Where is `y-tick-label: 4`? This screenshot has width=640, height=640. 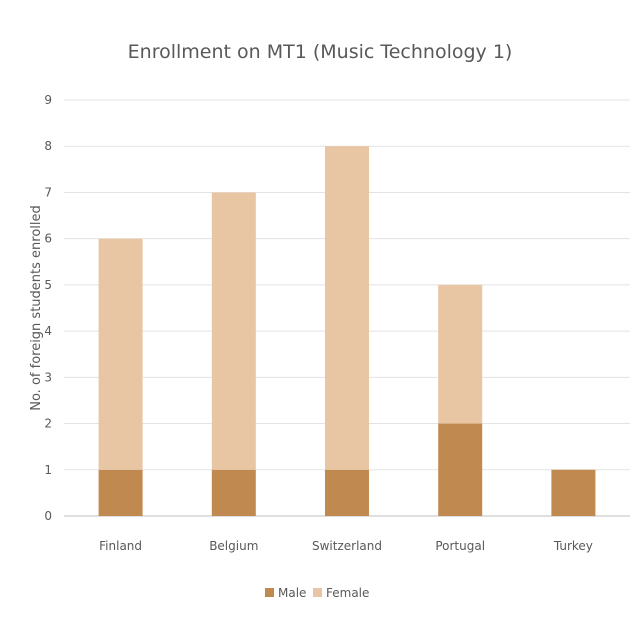
y-tick-label: 4 is located at coordinates (48, 331).